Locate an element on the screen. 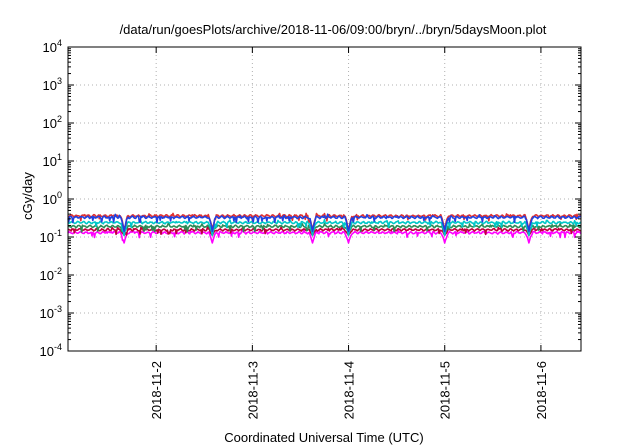 This screenshot has height=448, width=640. y-tick-exponent: 3 is located at coordinates (59, 81).